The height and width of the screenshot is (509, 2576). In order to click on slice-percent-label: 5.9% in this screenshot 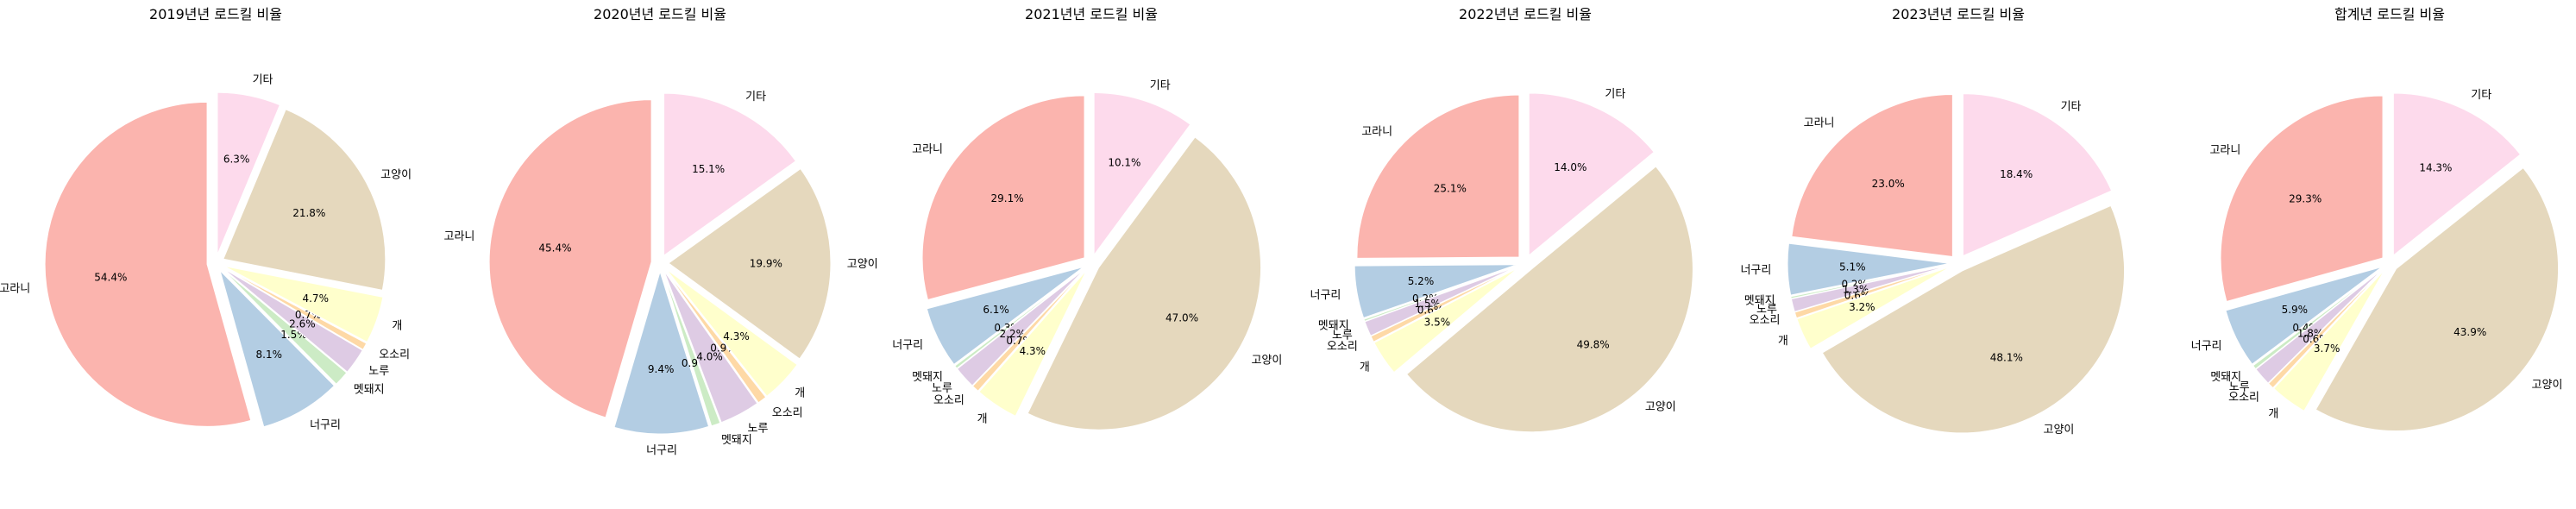, I will do `click(2295, 310)`.